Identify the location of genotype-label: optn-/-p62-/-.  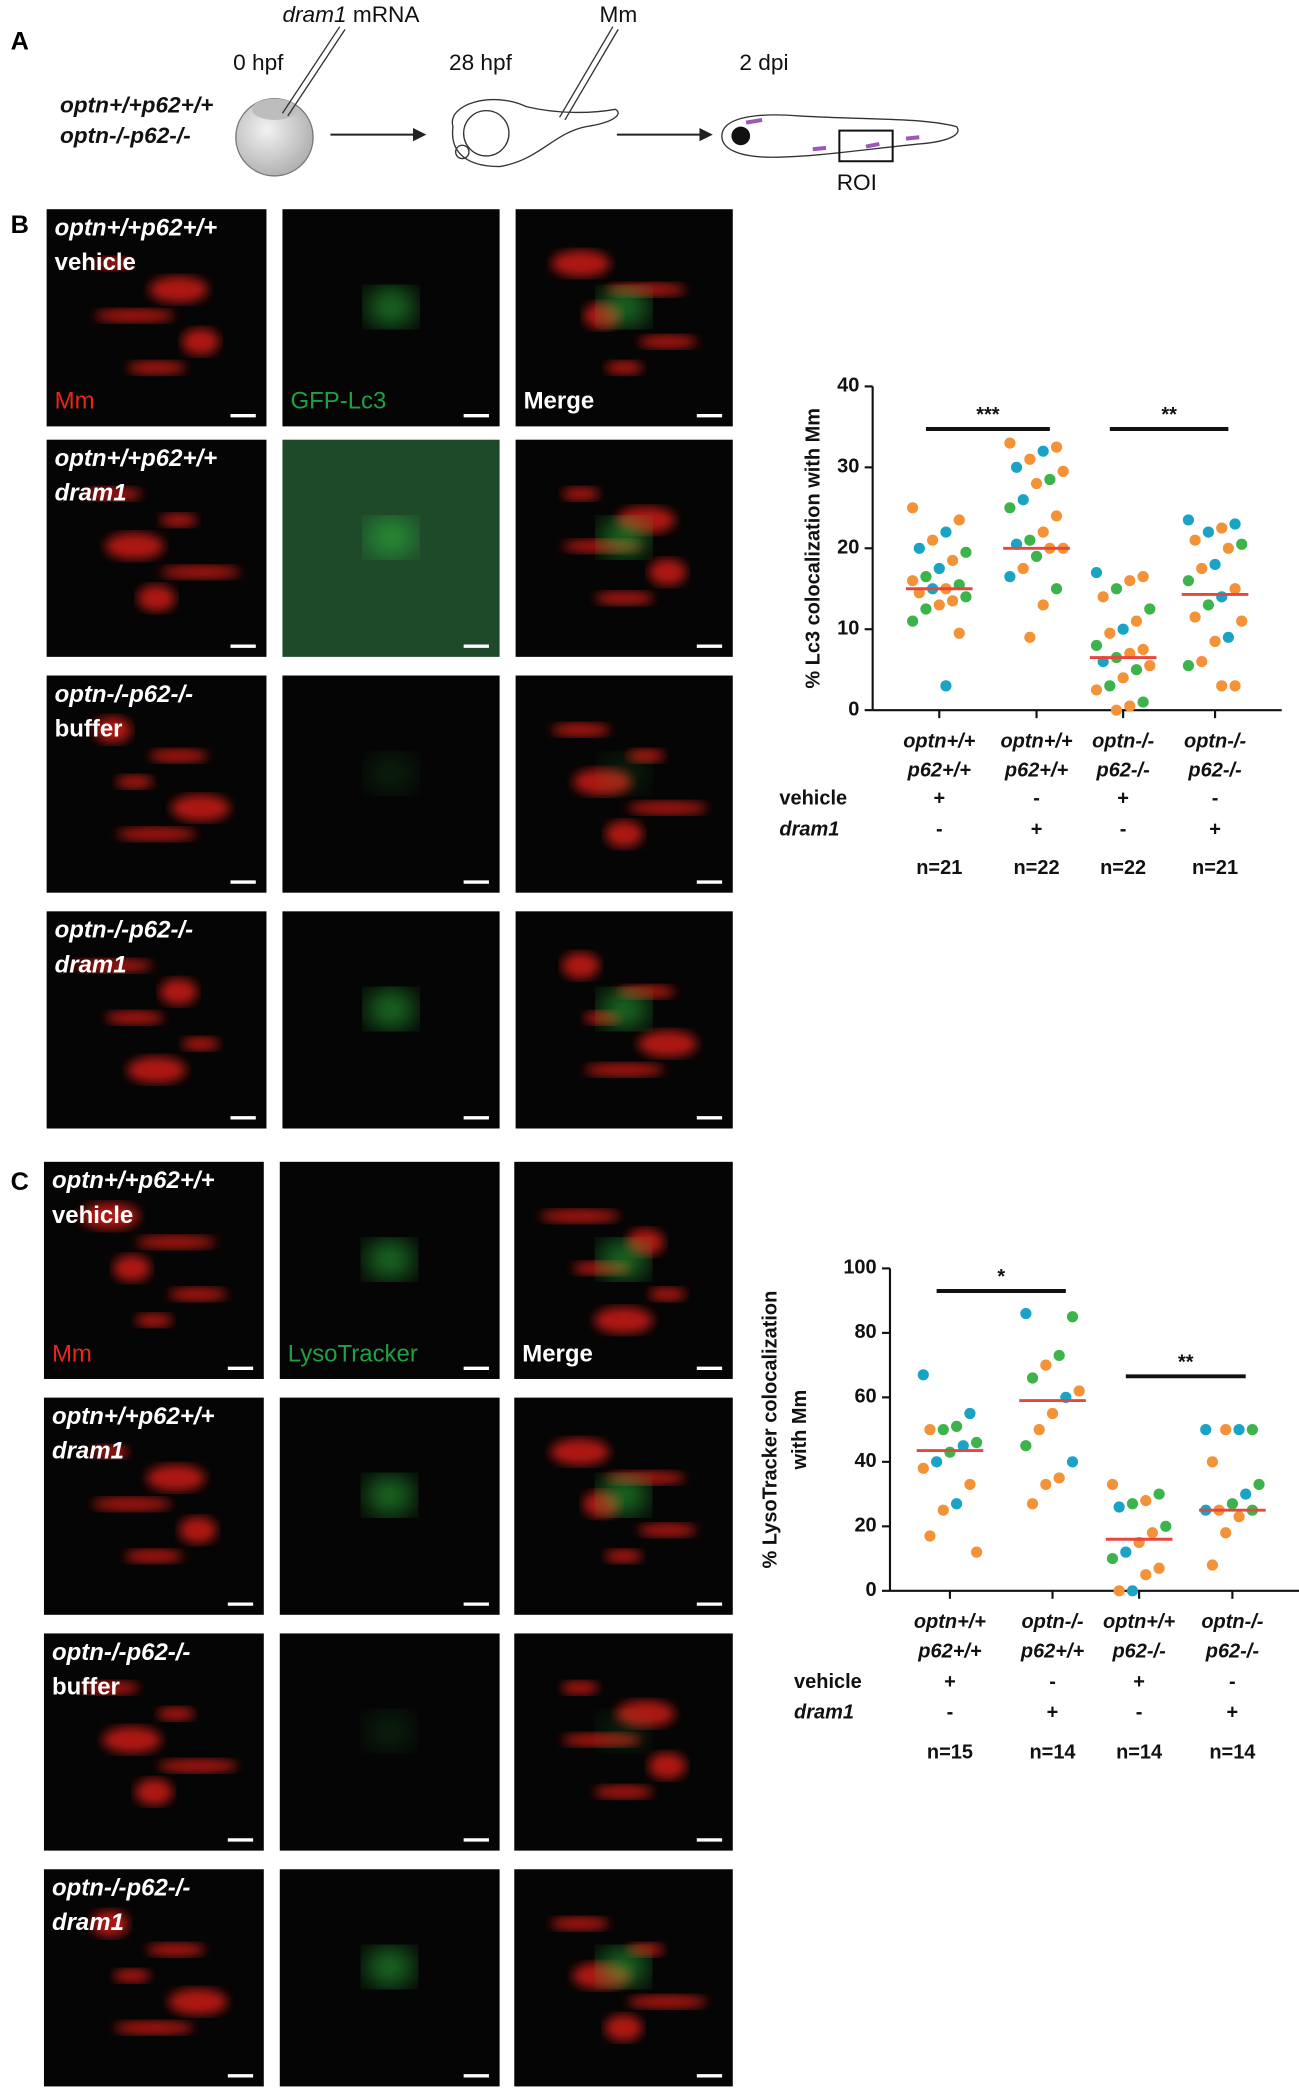
(124, 930).